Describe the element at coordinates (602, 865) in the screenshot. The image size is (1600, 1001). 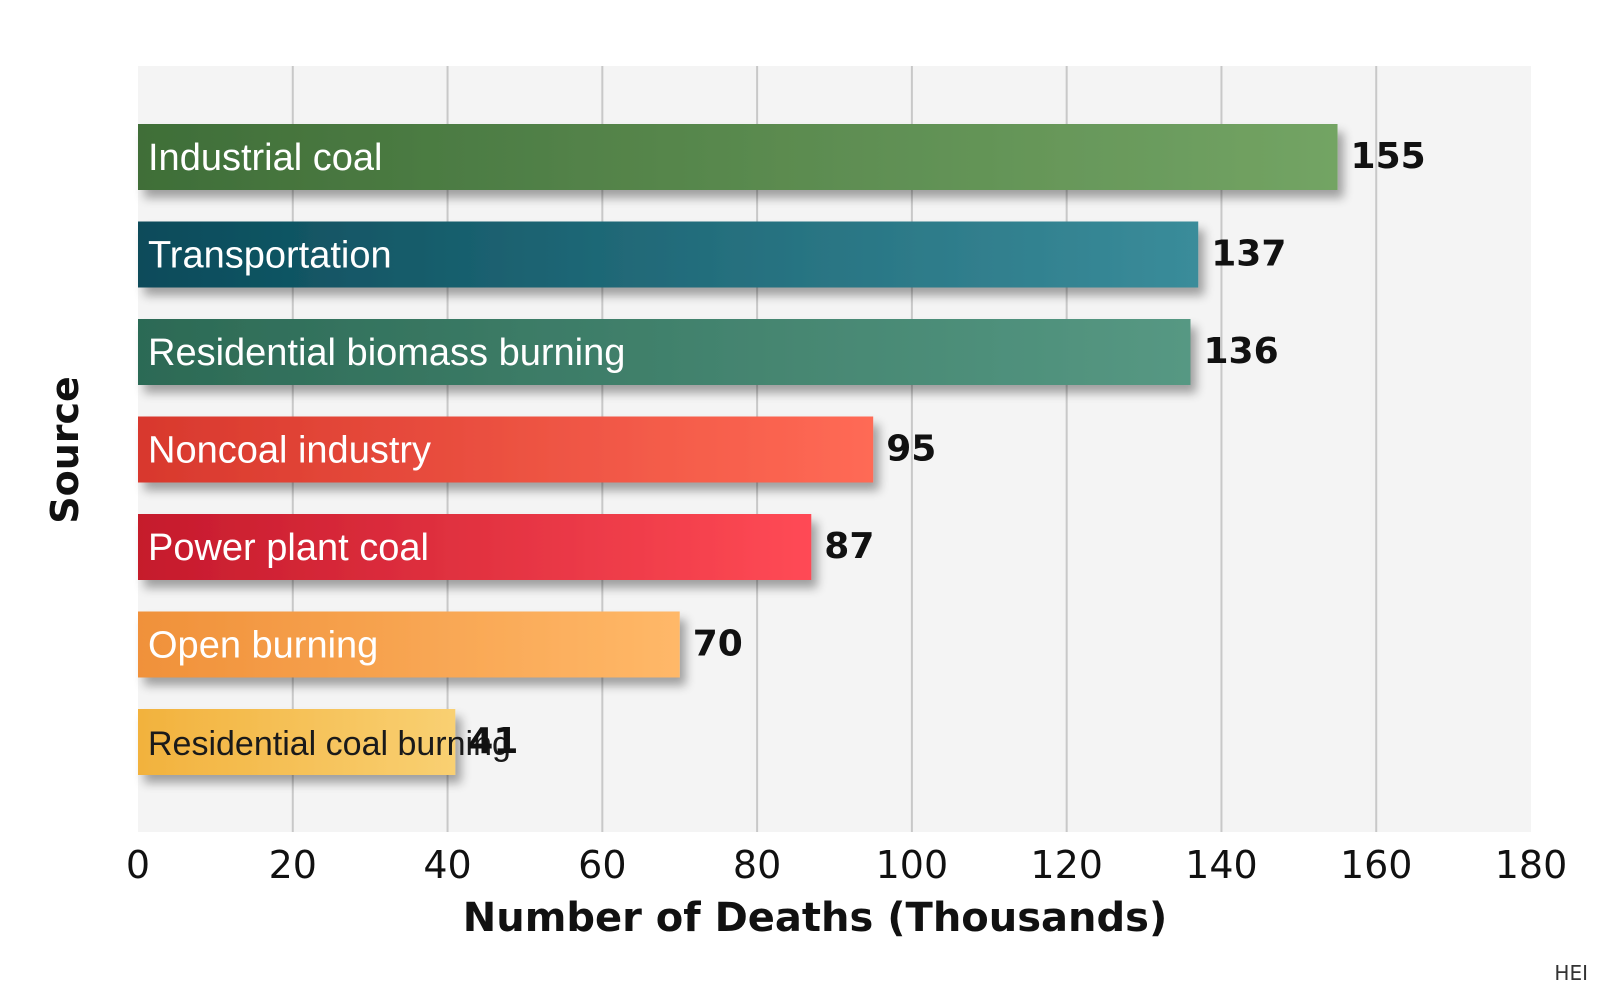
I see `x-tick-label: 60` at that location.